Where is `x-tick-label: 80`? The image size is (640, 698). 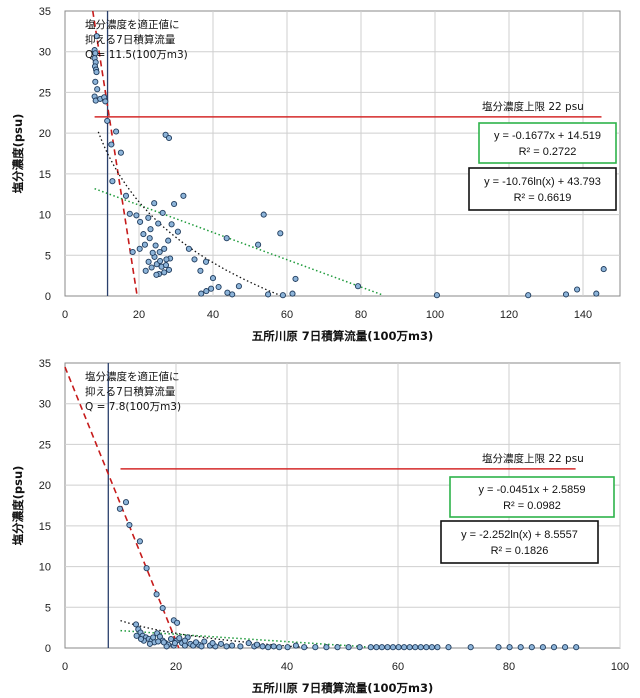 x-tick-label: 80 is located at coordinates (361, 315).